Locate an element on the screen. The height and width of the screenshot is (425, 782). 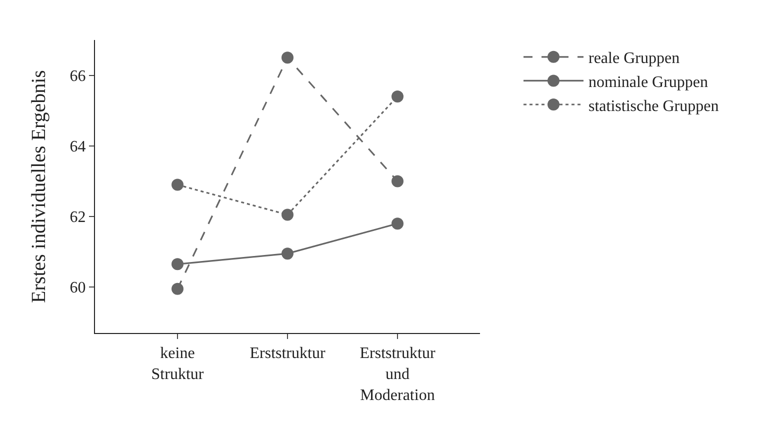
x-tick-label: Erststruktur und Moderation is located at coordinates (398, 374).